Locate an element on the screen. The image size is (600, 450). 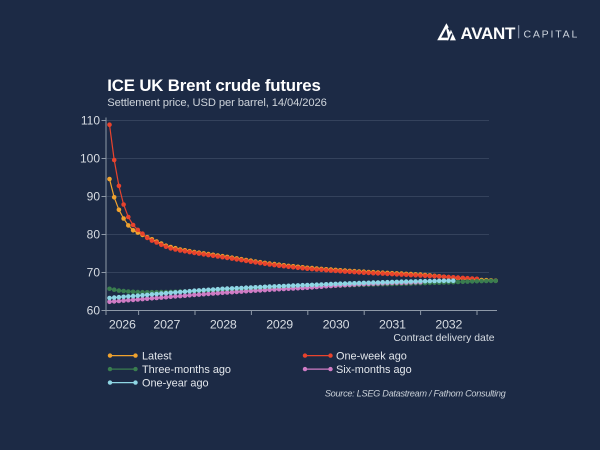
svg-text: Latest is located at coordinates (157, 357).